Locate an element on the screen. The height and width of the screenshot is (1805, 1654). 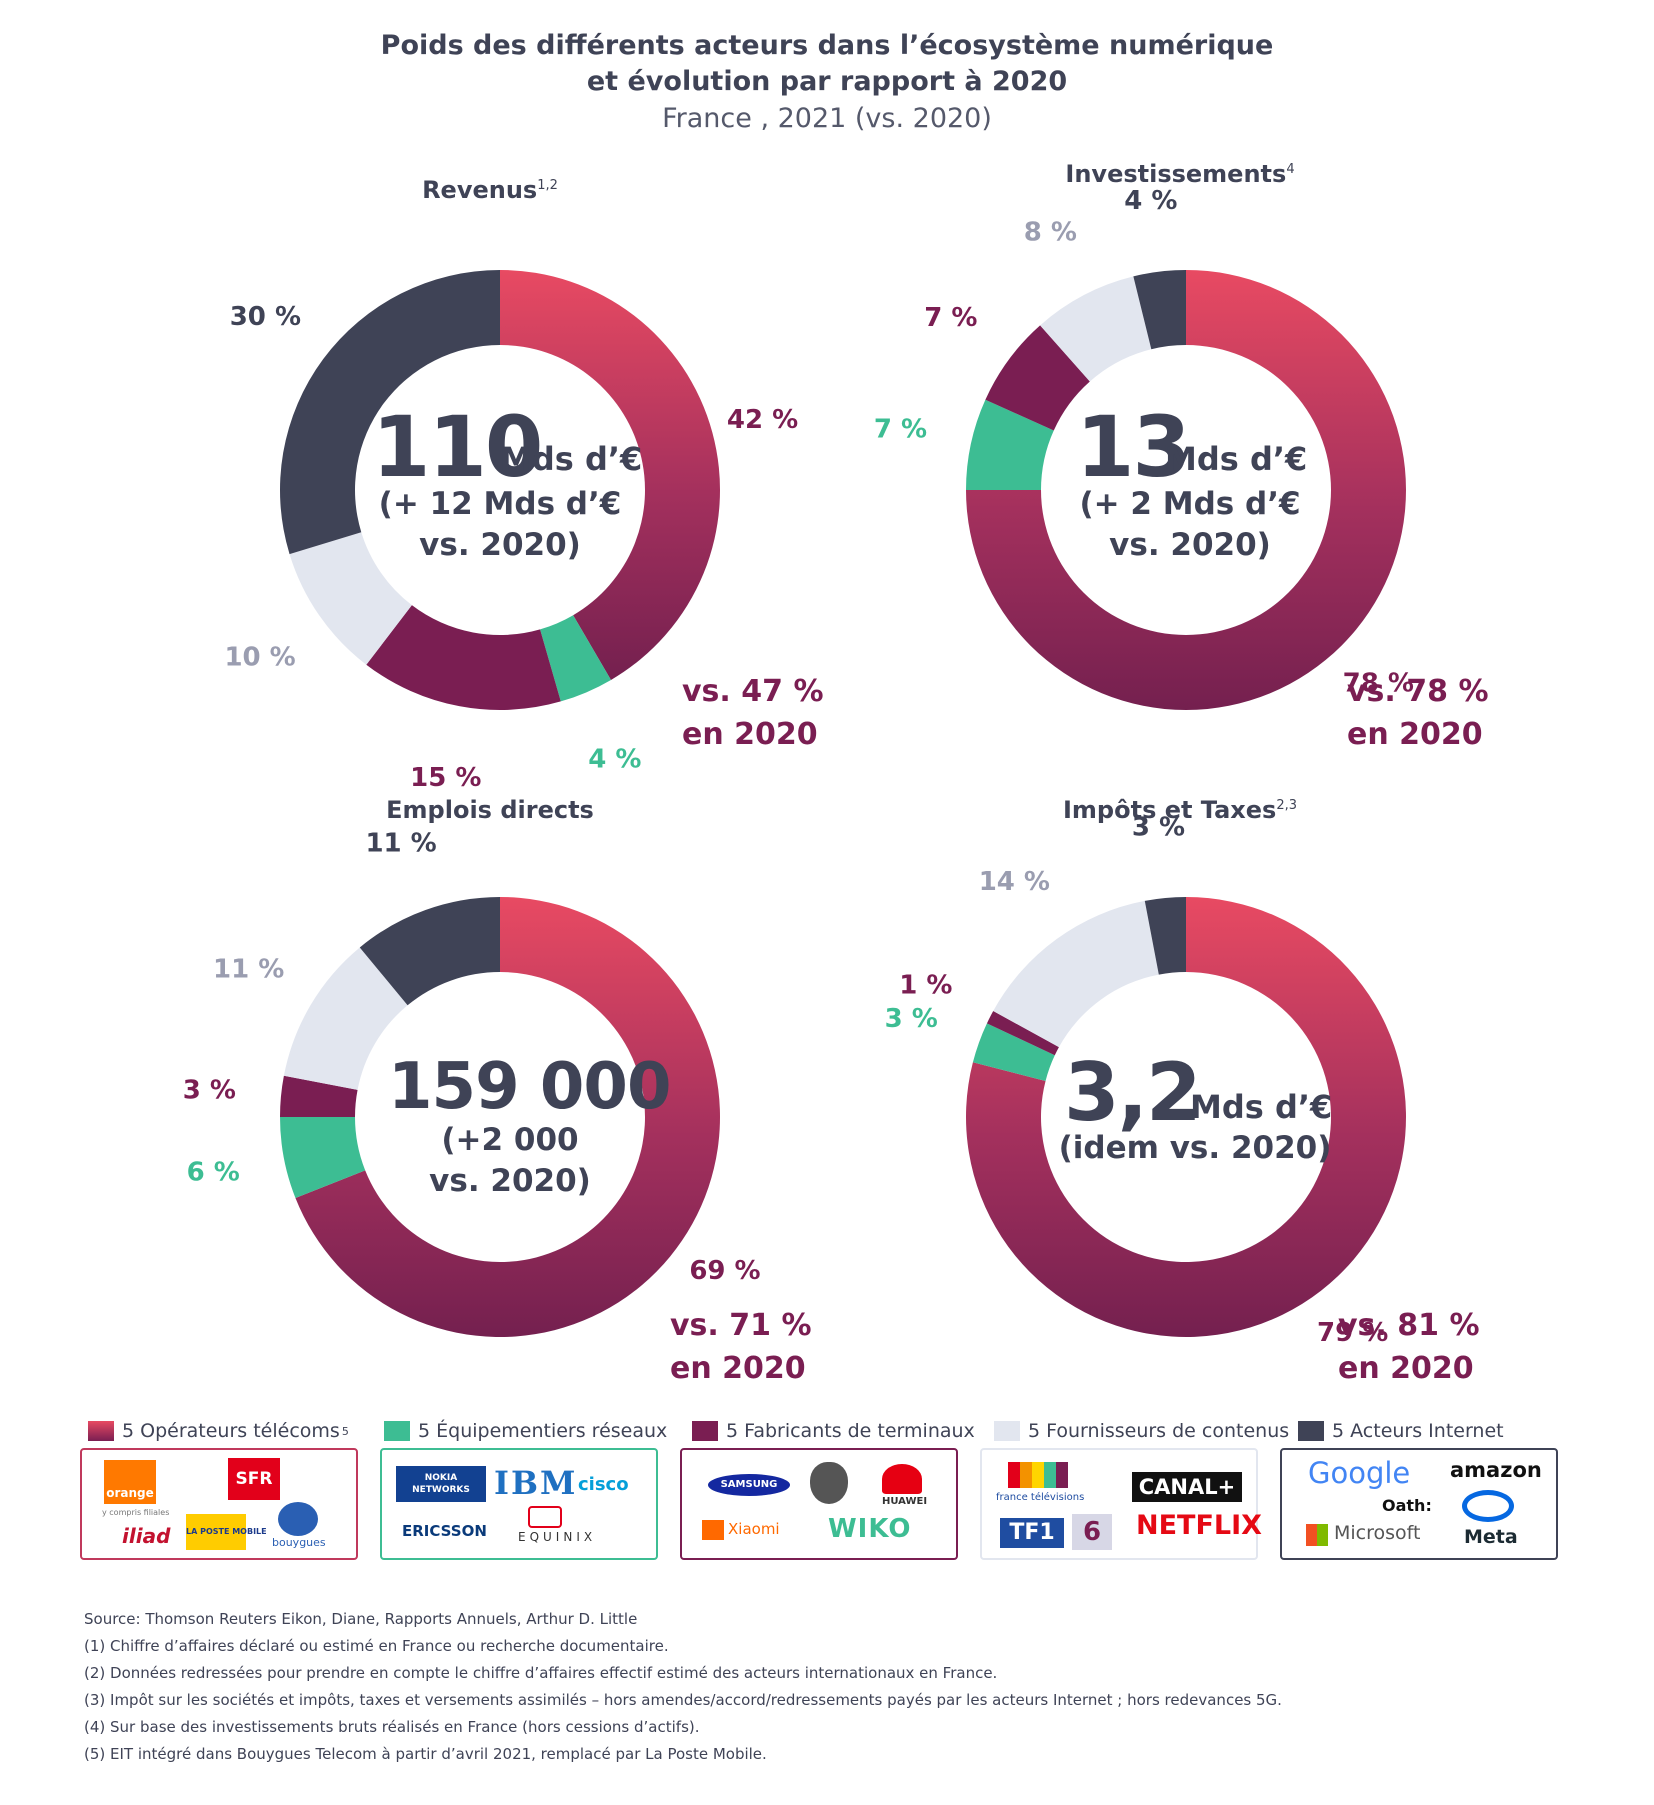
amazon-logo: amazon is located at coordinates (1496, 1470).